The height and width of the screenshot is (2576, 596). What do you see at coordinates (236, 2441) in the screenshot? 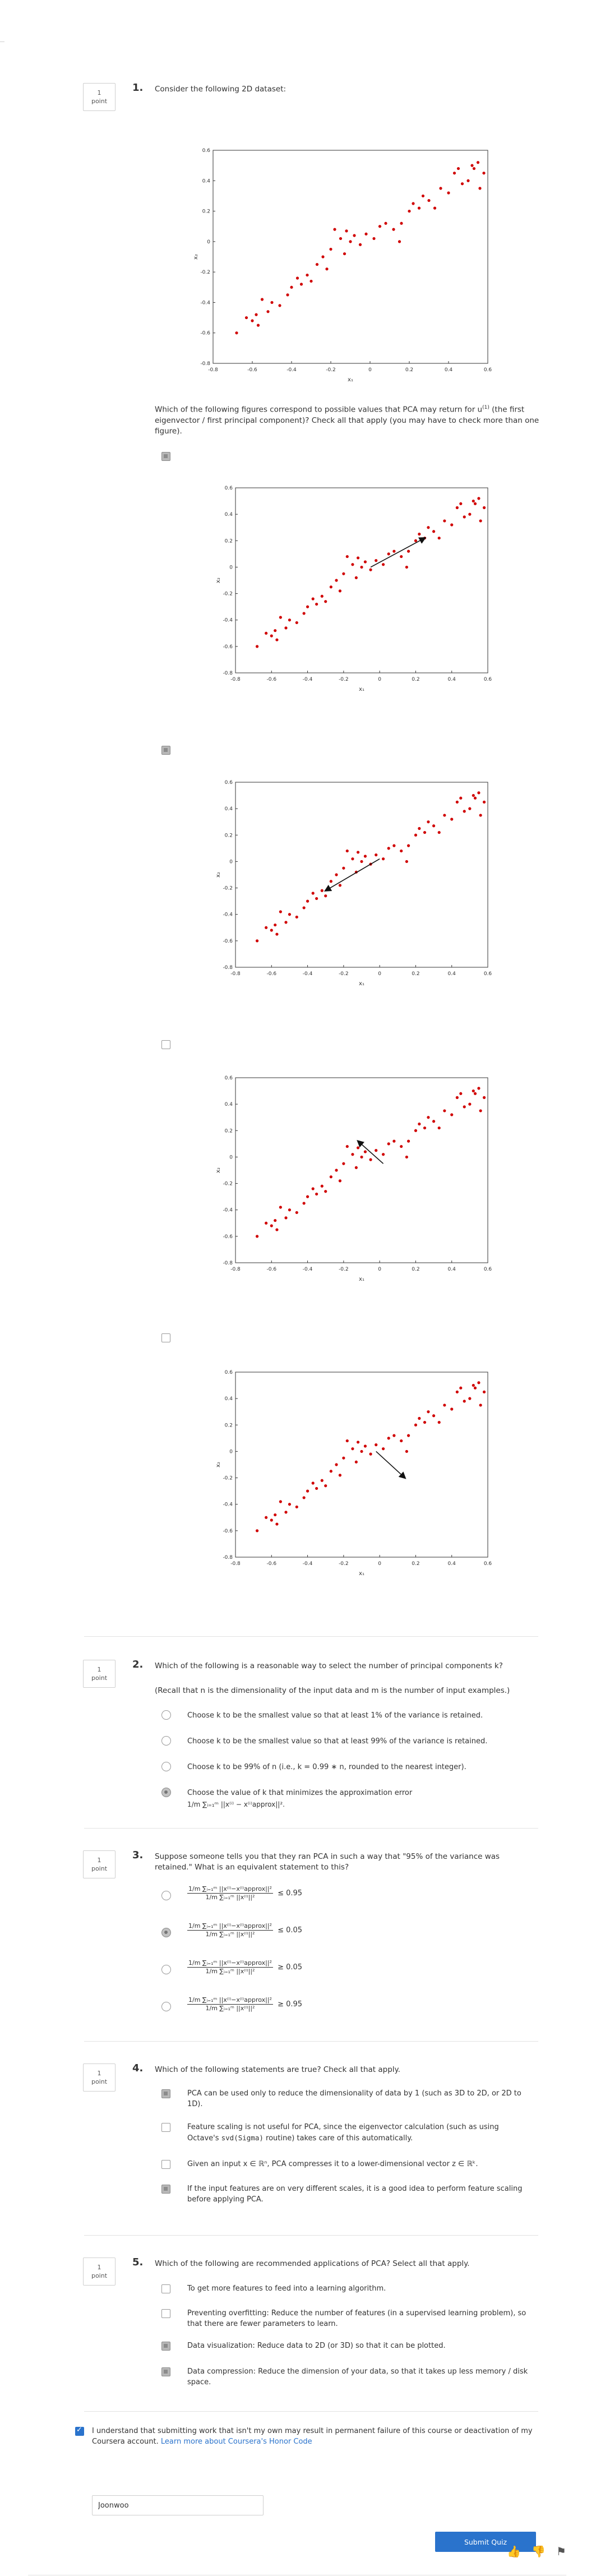
I see `honor-code-link: Learn more about Coursera's Honor Code` at bounding box center [236, 2441].